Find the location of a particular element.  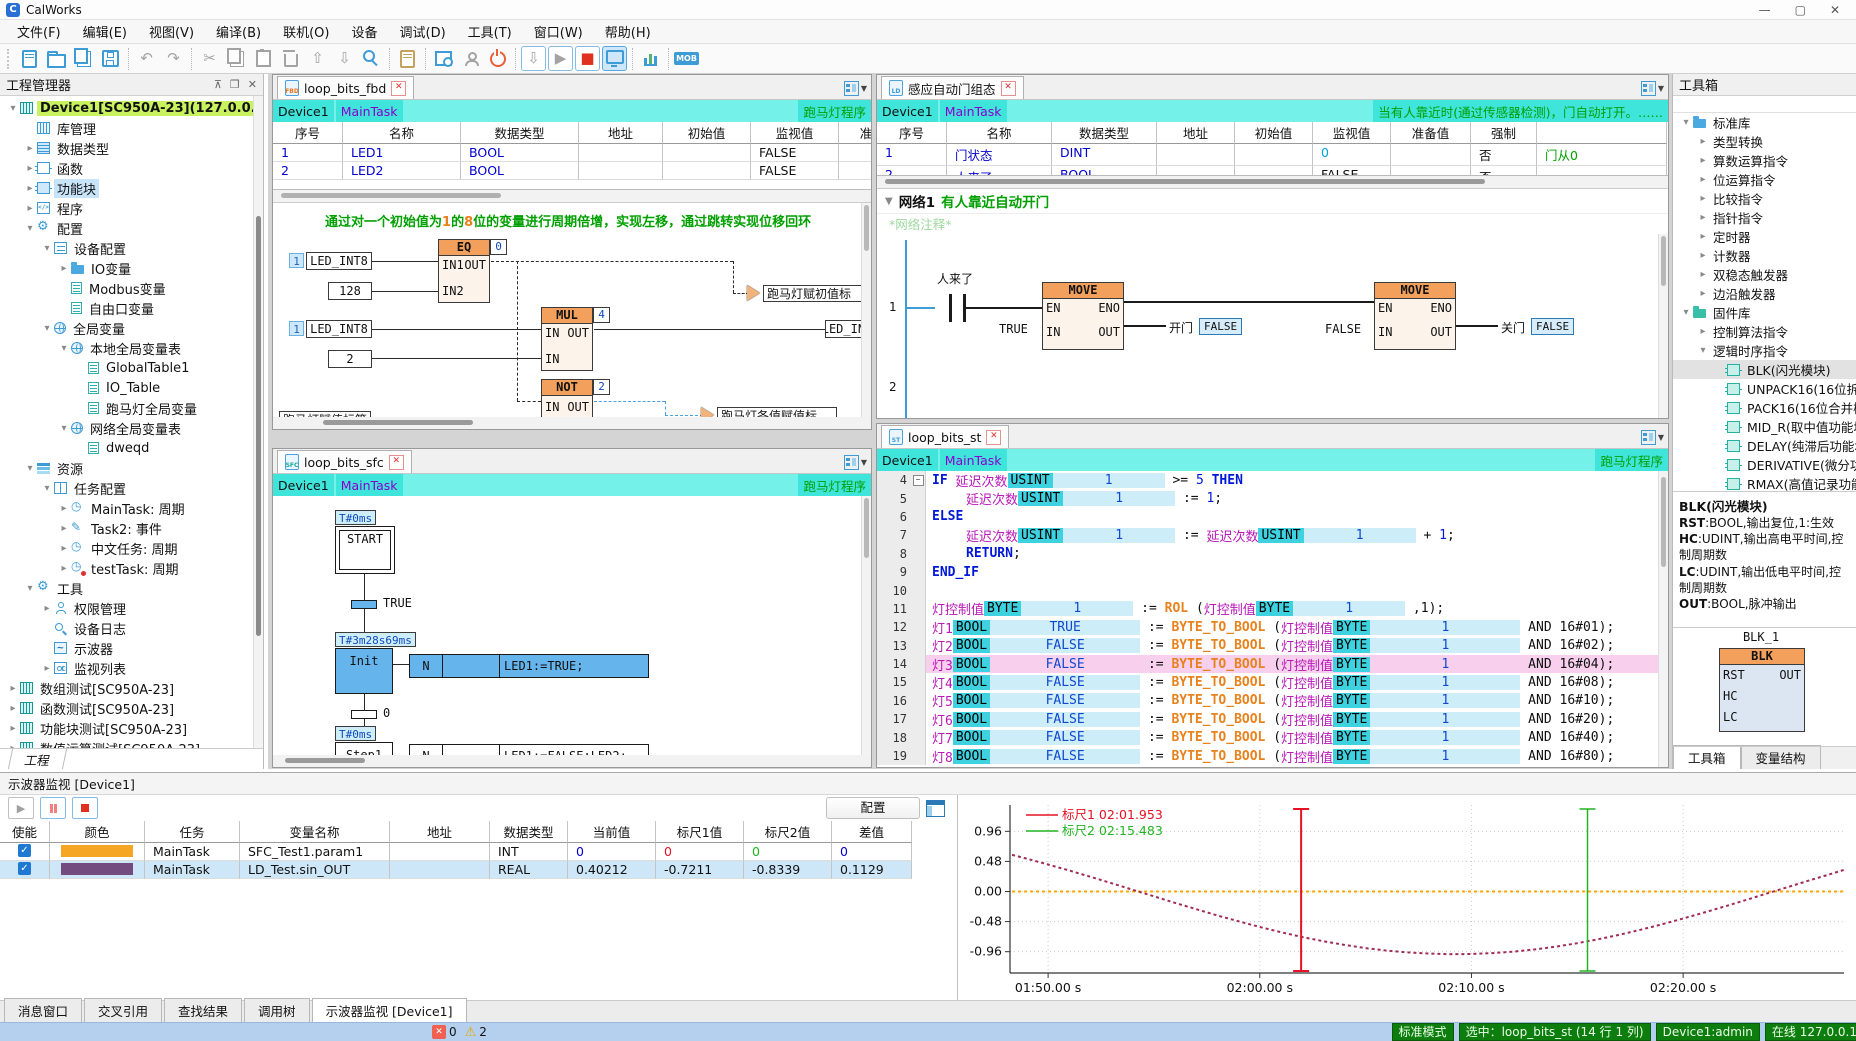

column-header-标尺2值: 标尺2值 is located at coordinates (788, 832).